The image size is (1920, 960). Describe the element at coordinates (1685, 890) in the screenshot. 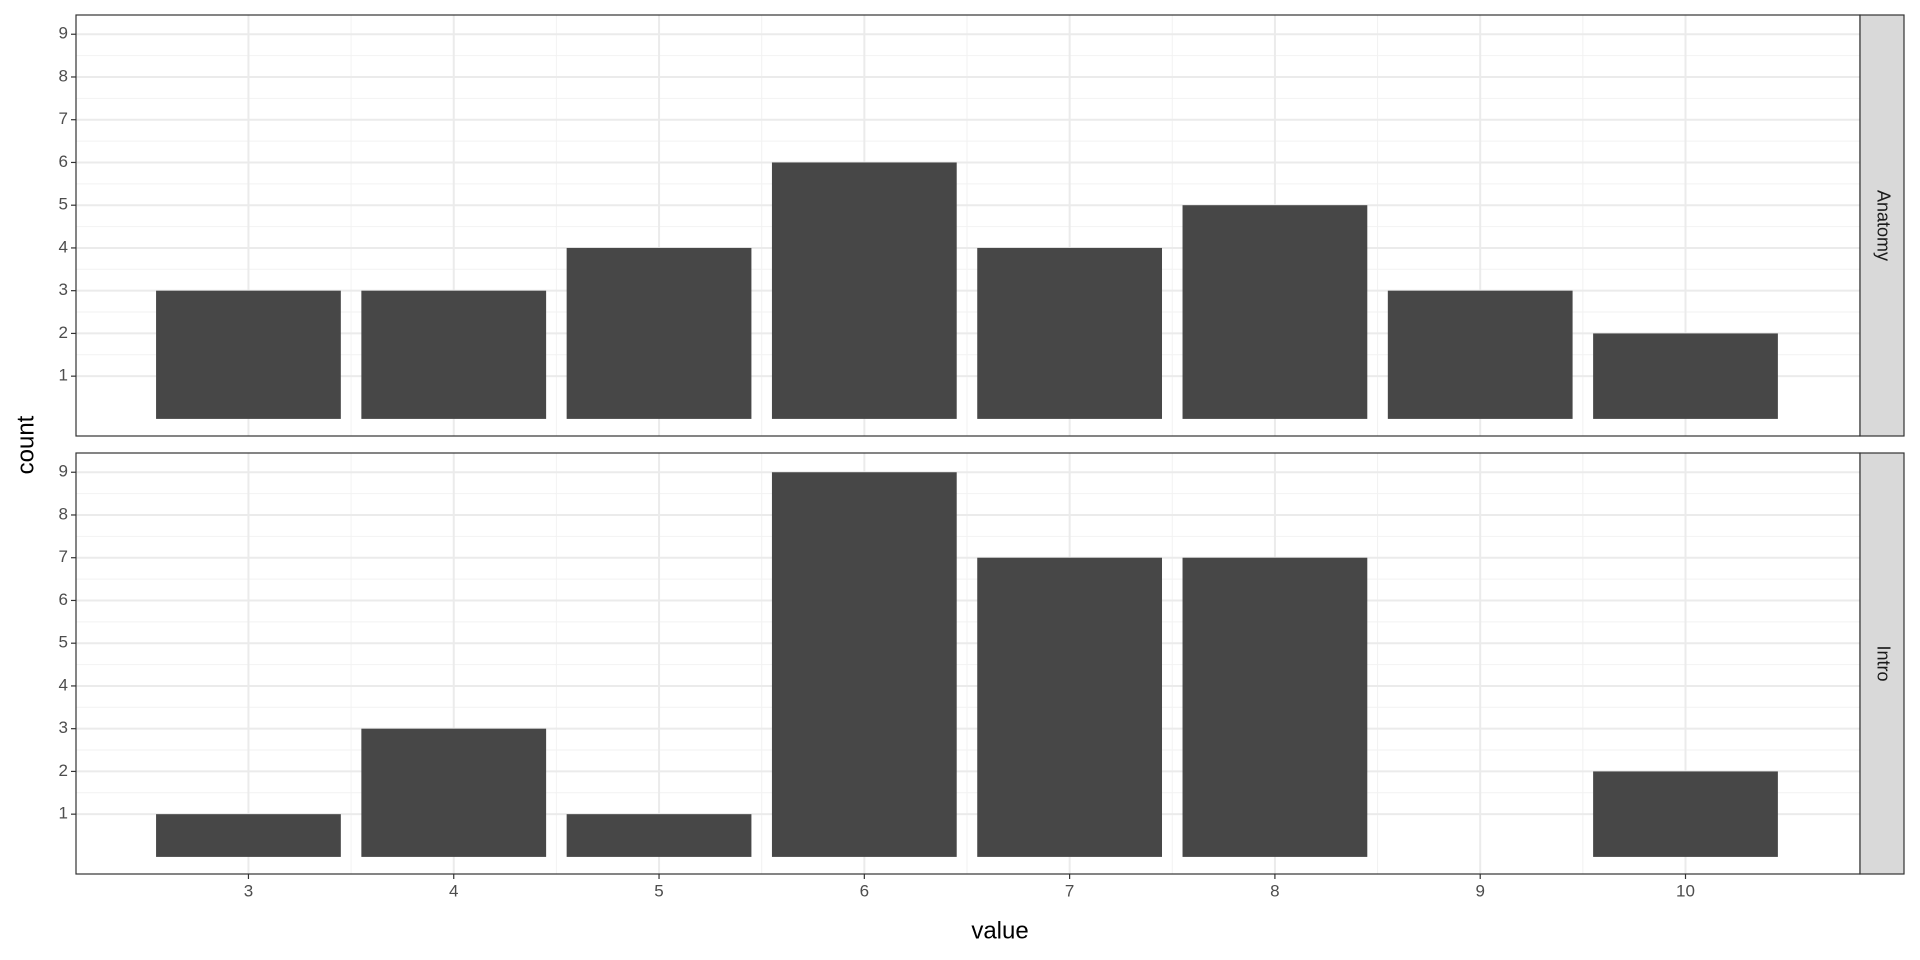

I see `x-tick-label: 10` at that location.